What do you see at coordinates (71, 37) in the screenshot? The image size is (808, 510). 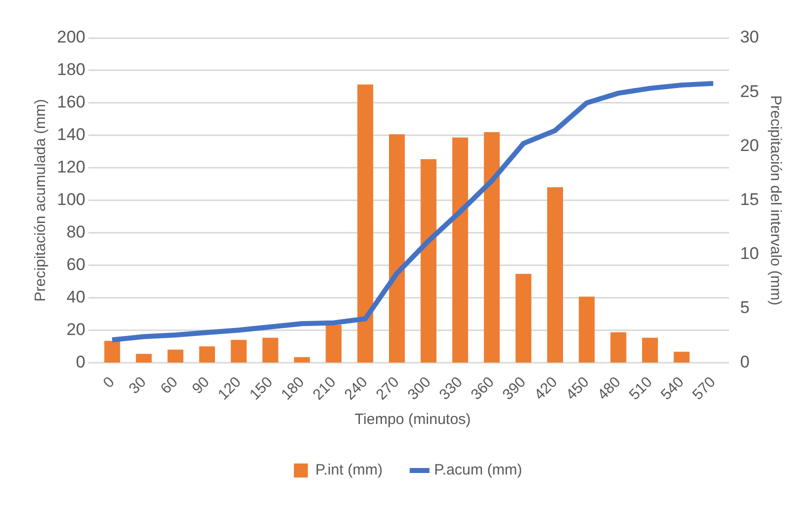 I see `y-tick-label: 200` at bounding box center [71, 37].